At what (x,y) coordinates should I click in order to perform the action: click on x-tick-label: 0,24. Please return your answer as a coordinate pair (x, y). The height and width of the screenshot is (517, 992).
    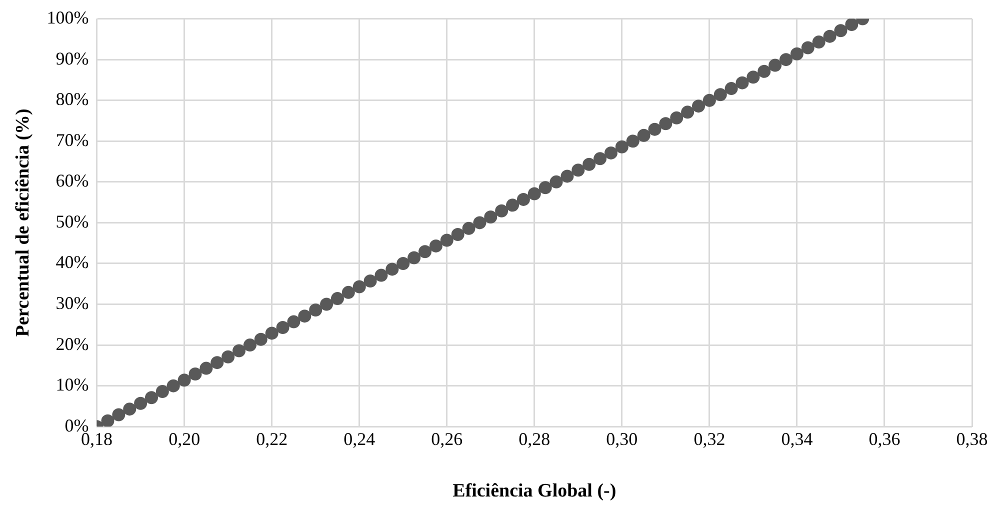
    Looking at the image, I should click on (360, 439).